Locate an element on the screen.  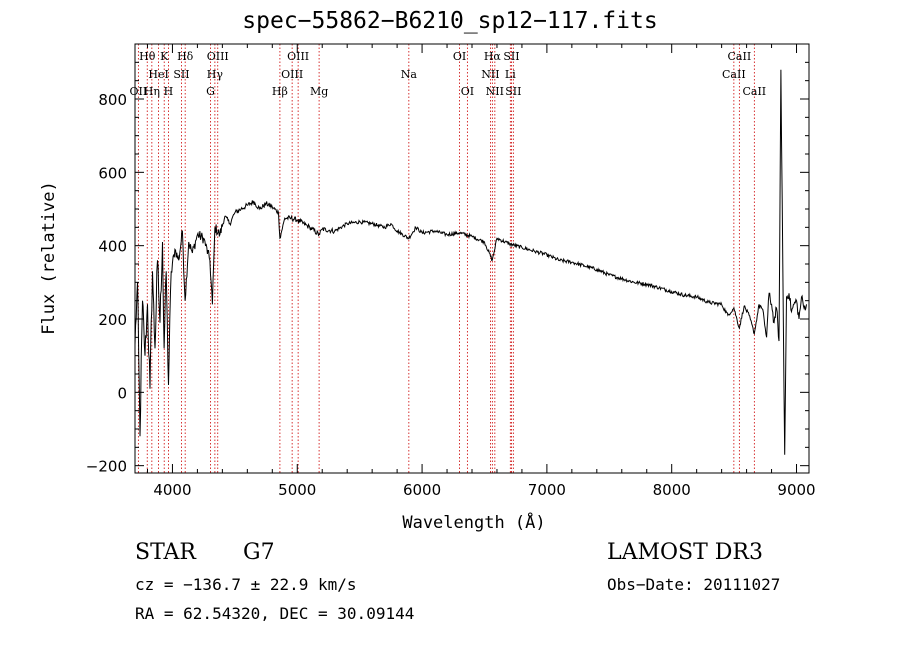
x-tick-label-5: 9000 is located at coordinates (796, 490).